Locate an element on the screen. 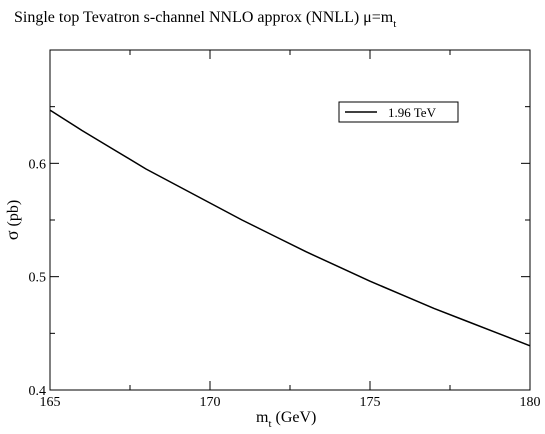  x-axis-label: mt (GeV) is located at coordinates (286, 419).